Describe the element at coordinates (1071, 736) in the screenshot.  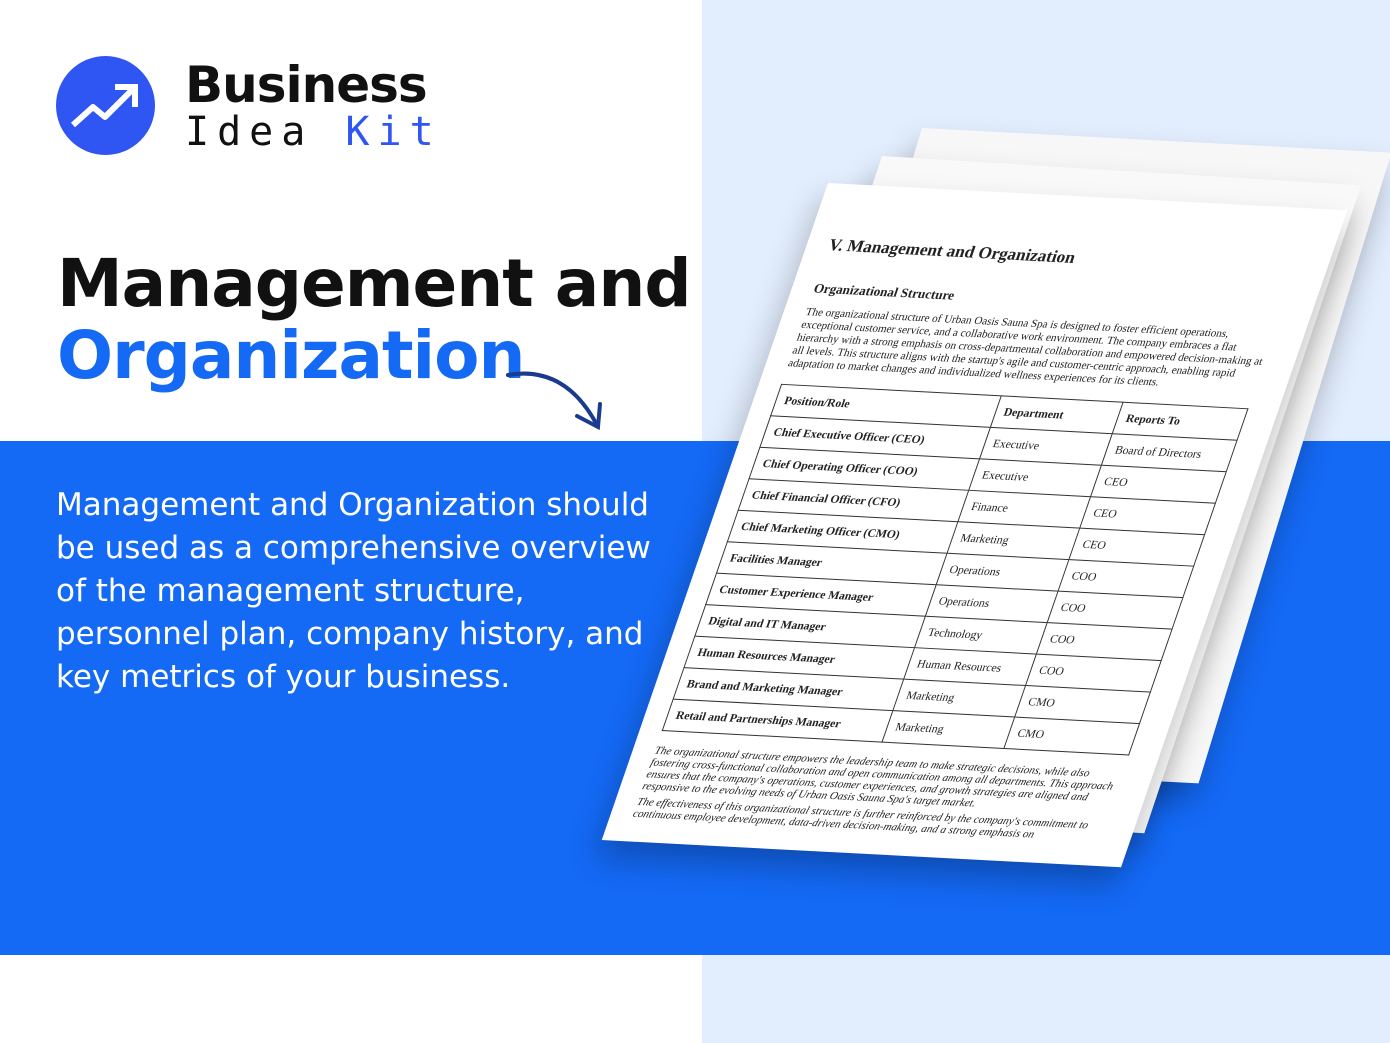
I see `table-cell: CMO` at that location.